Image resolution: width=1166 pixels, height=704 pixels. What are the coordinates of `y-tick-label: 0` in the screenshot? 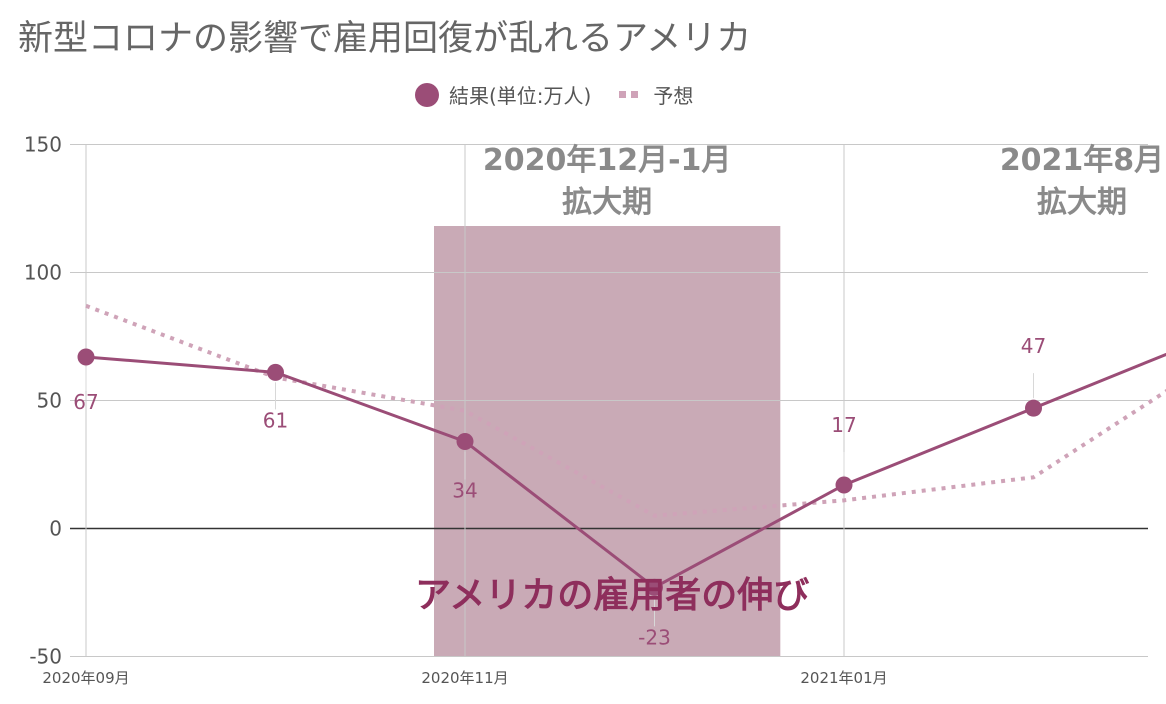 It's located at (55, 529).